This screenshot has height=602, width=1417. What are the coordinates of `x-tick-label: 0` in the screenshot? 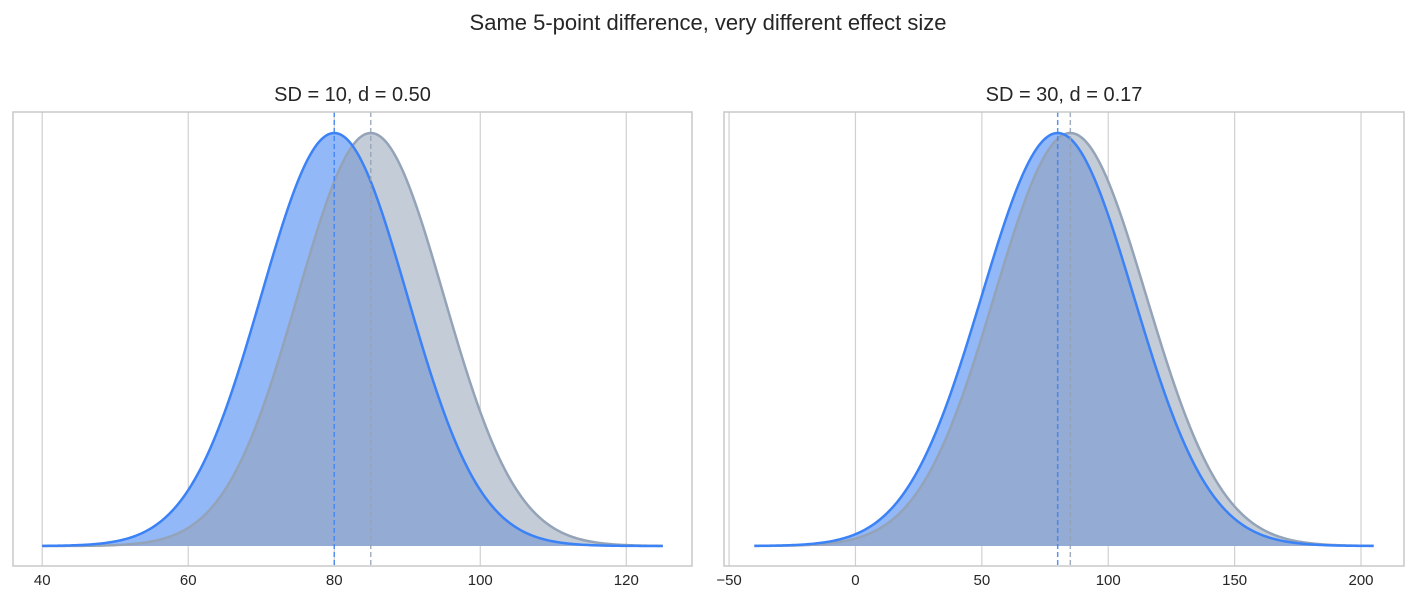 It's located at (855, 580).